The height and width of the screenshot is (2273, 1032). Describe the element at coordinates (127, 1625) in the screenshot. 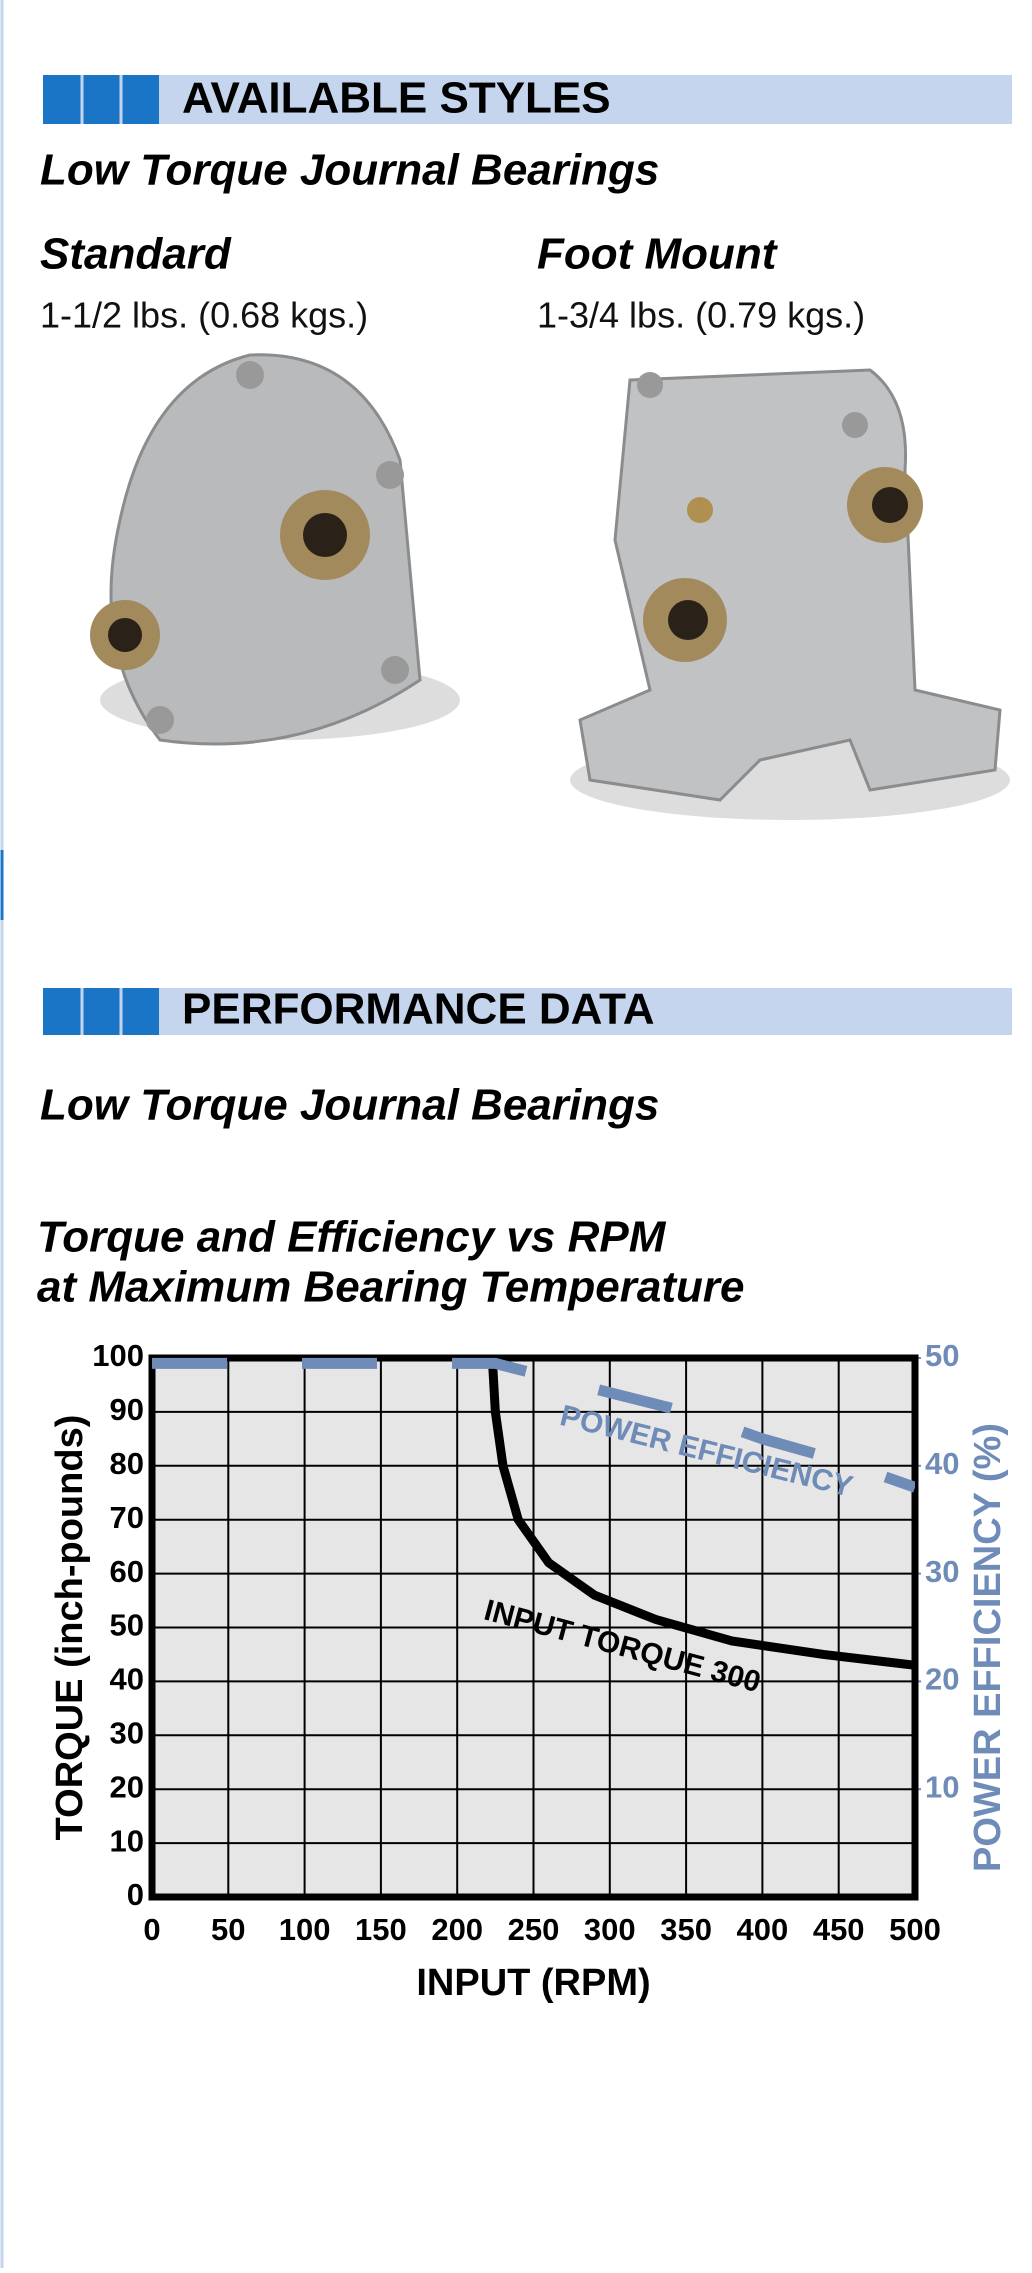

I see `y-tick-label: 50` at that location.